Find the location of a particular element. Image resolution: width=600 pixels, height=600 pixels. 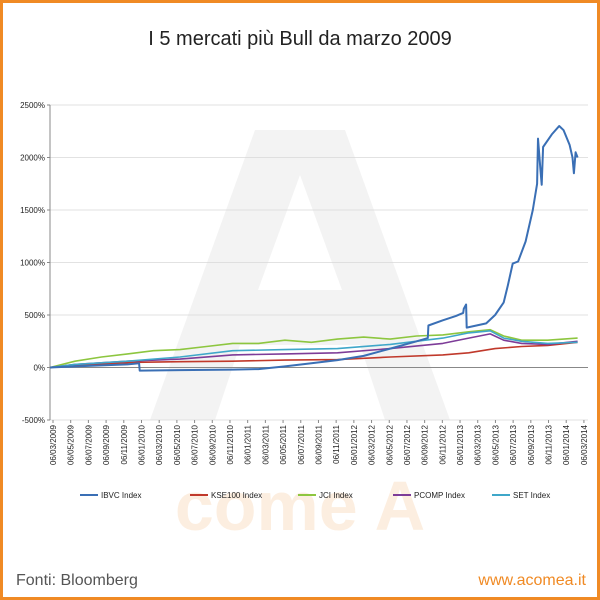

y-tick-label: 1500% is located at coordinates (32, 210).